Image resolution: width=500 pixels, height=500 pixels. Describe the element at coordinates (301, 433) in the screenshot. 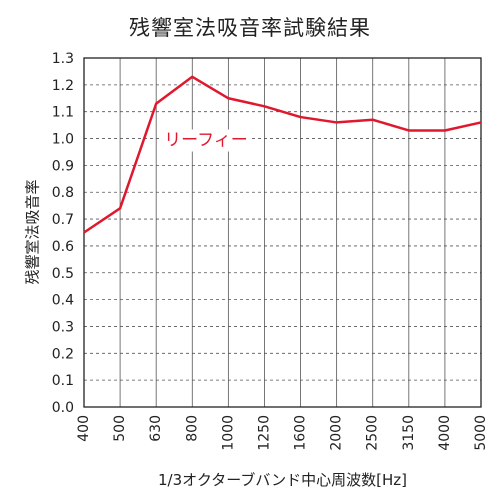

I see `x-tick-label: 1600` at that location.